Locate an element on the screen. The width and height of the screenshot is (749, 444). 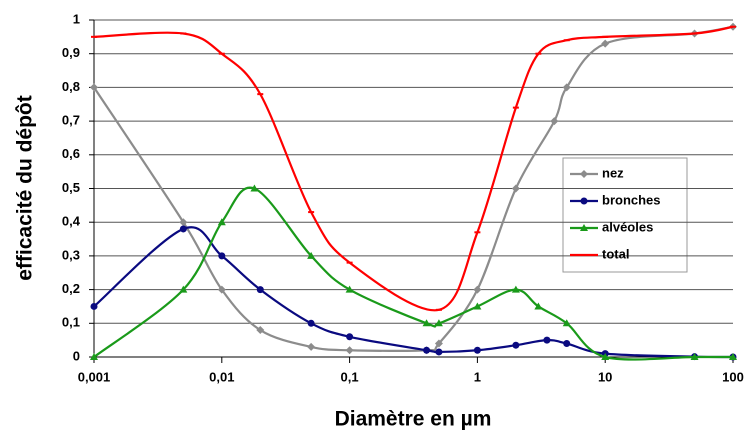
y-tick-label: 0,8 is located at coordinates (71, 86).